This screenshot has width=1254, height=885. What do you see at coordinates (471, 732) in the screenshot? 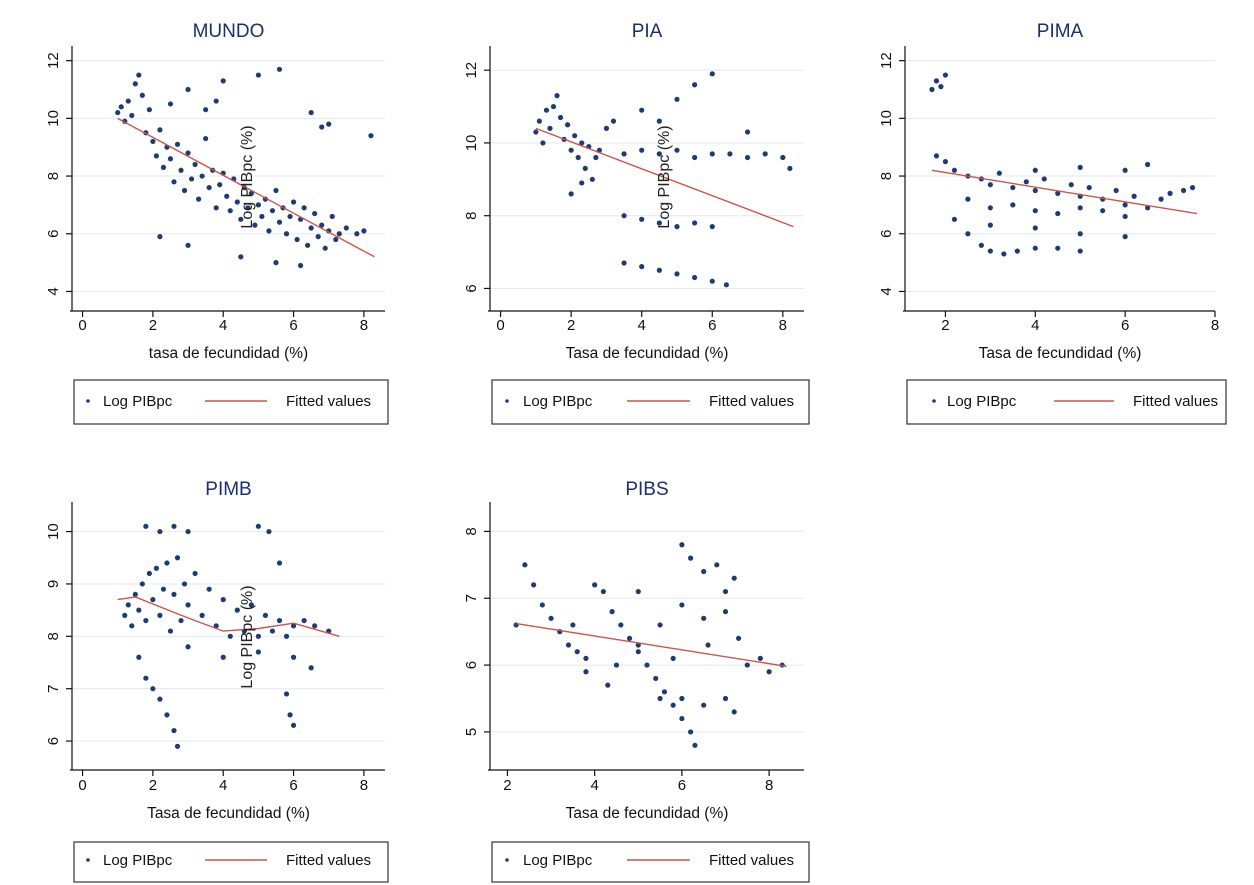
I see `y-tick-label: 5` at bounding box center [471, 732].